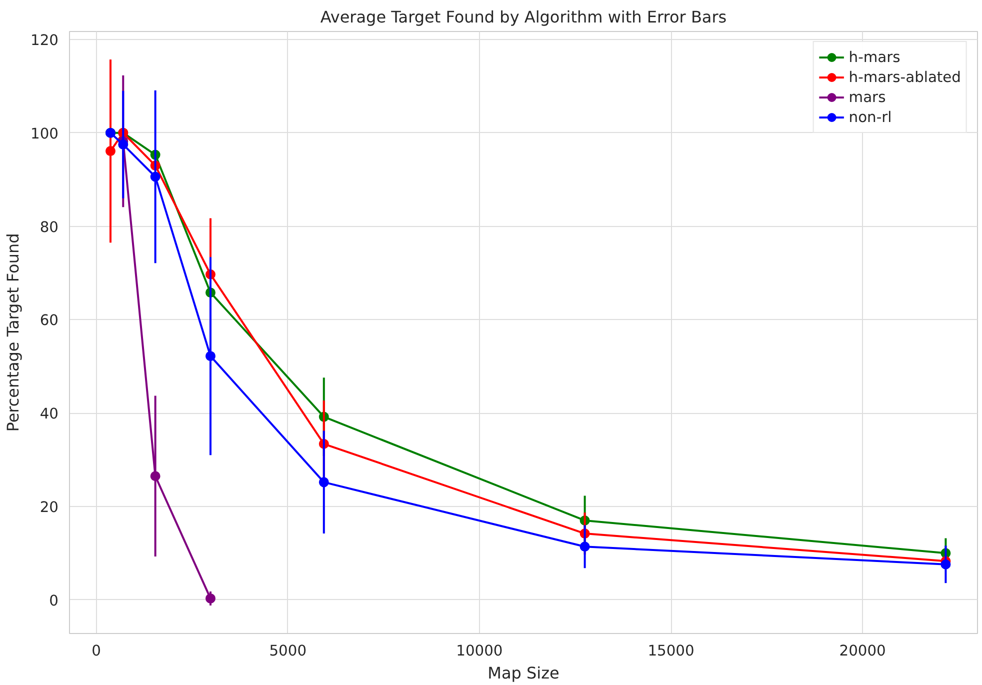 The image size is (982, 685). I want to click on y-tick-label: 40, so click(49, 414).